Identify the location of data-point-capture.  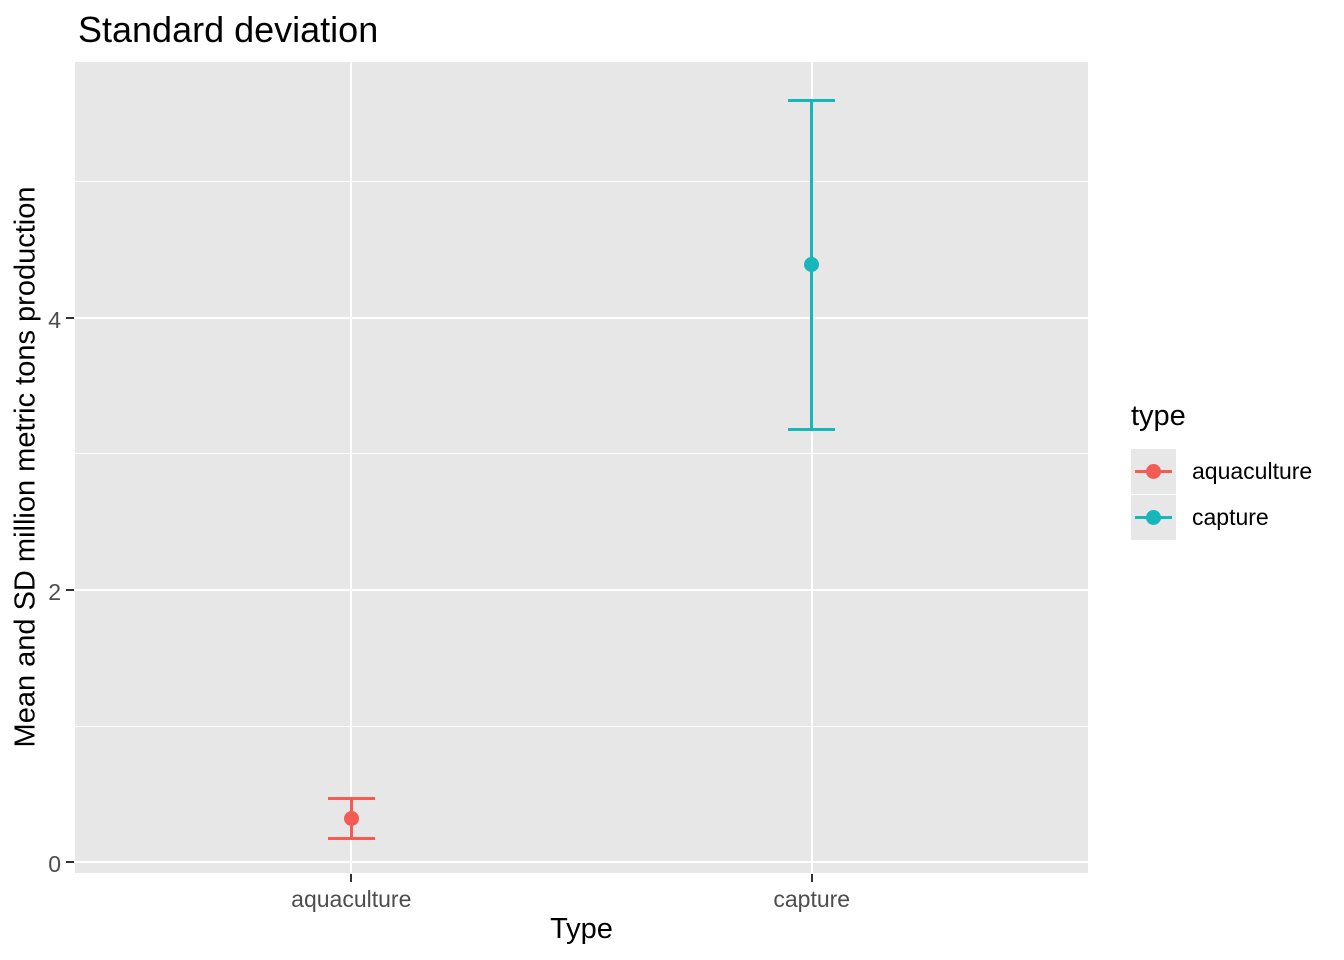
(812, 265).